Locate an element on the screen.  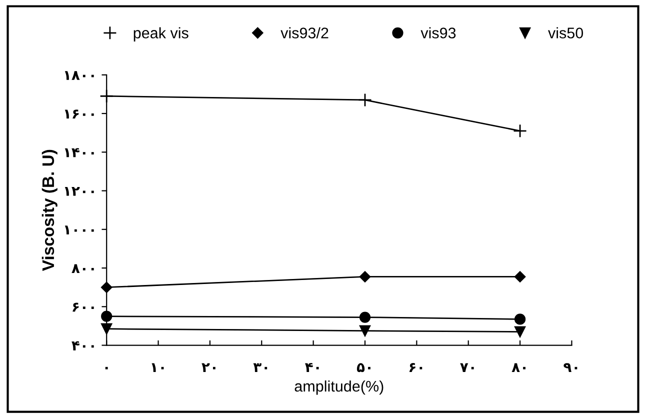
y-tick-label: ۸۰۰ is located at coordinates (83, 269).